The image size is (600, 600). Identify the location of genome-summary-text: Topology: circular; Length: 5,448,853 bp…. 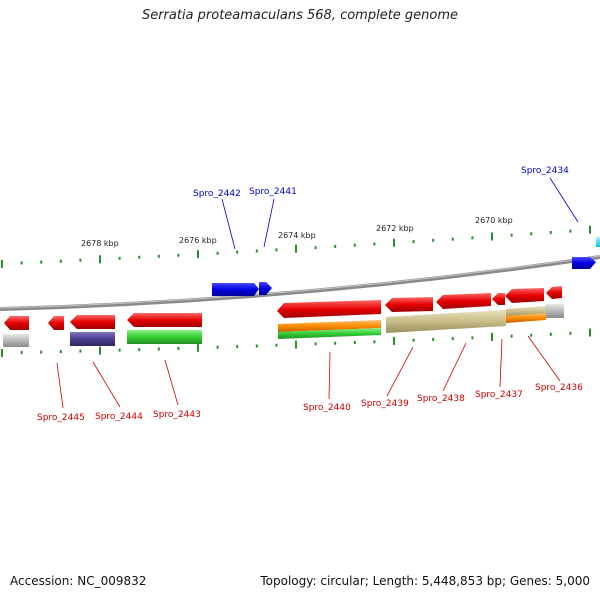
(425, 581).